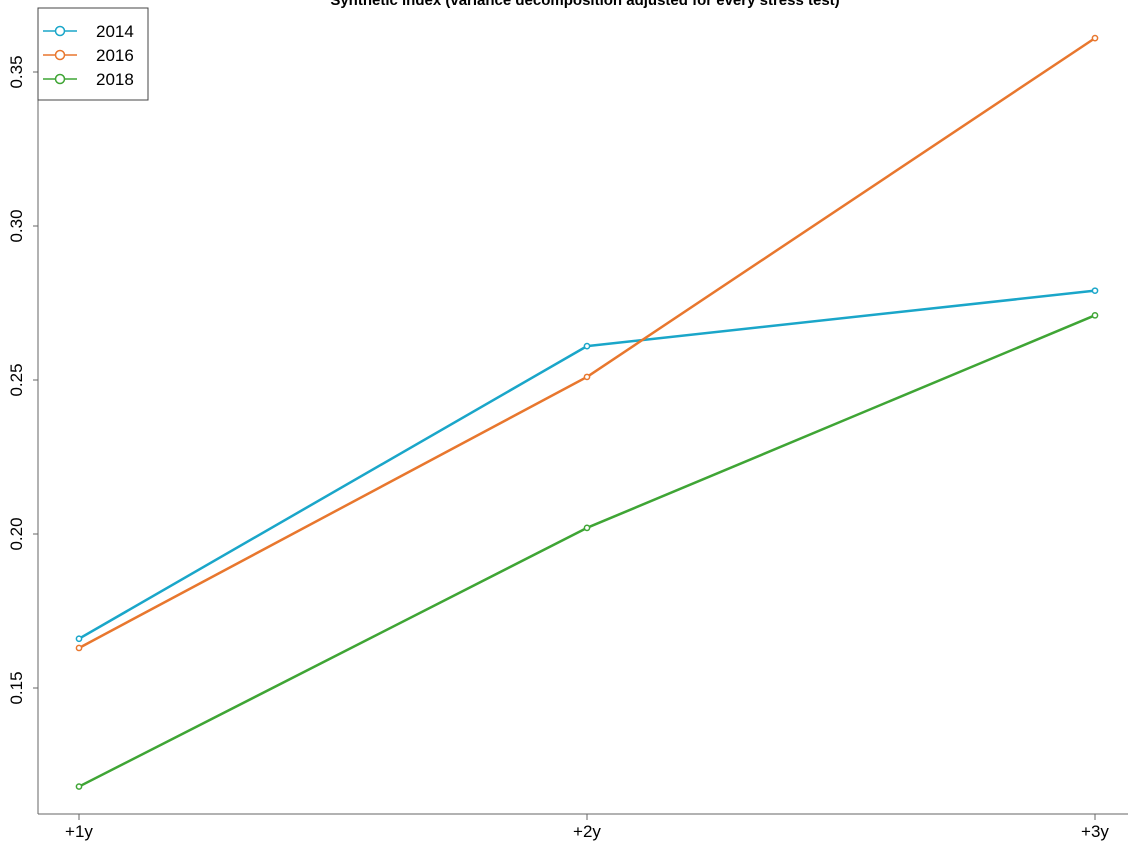 The width and height of the screenshot is (1130, 846). Describe the element at coordinates (60, 79) in the screenshot. I see `legend-marker-2018` at that location.